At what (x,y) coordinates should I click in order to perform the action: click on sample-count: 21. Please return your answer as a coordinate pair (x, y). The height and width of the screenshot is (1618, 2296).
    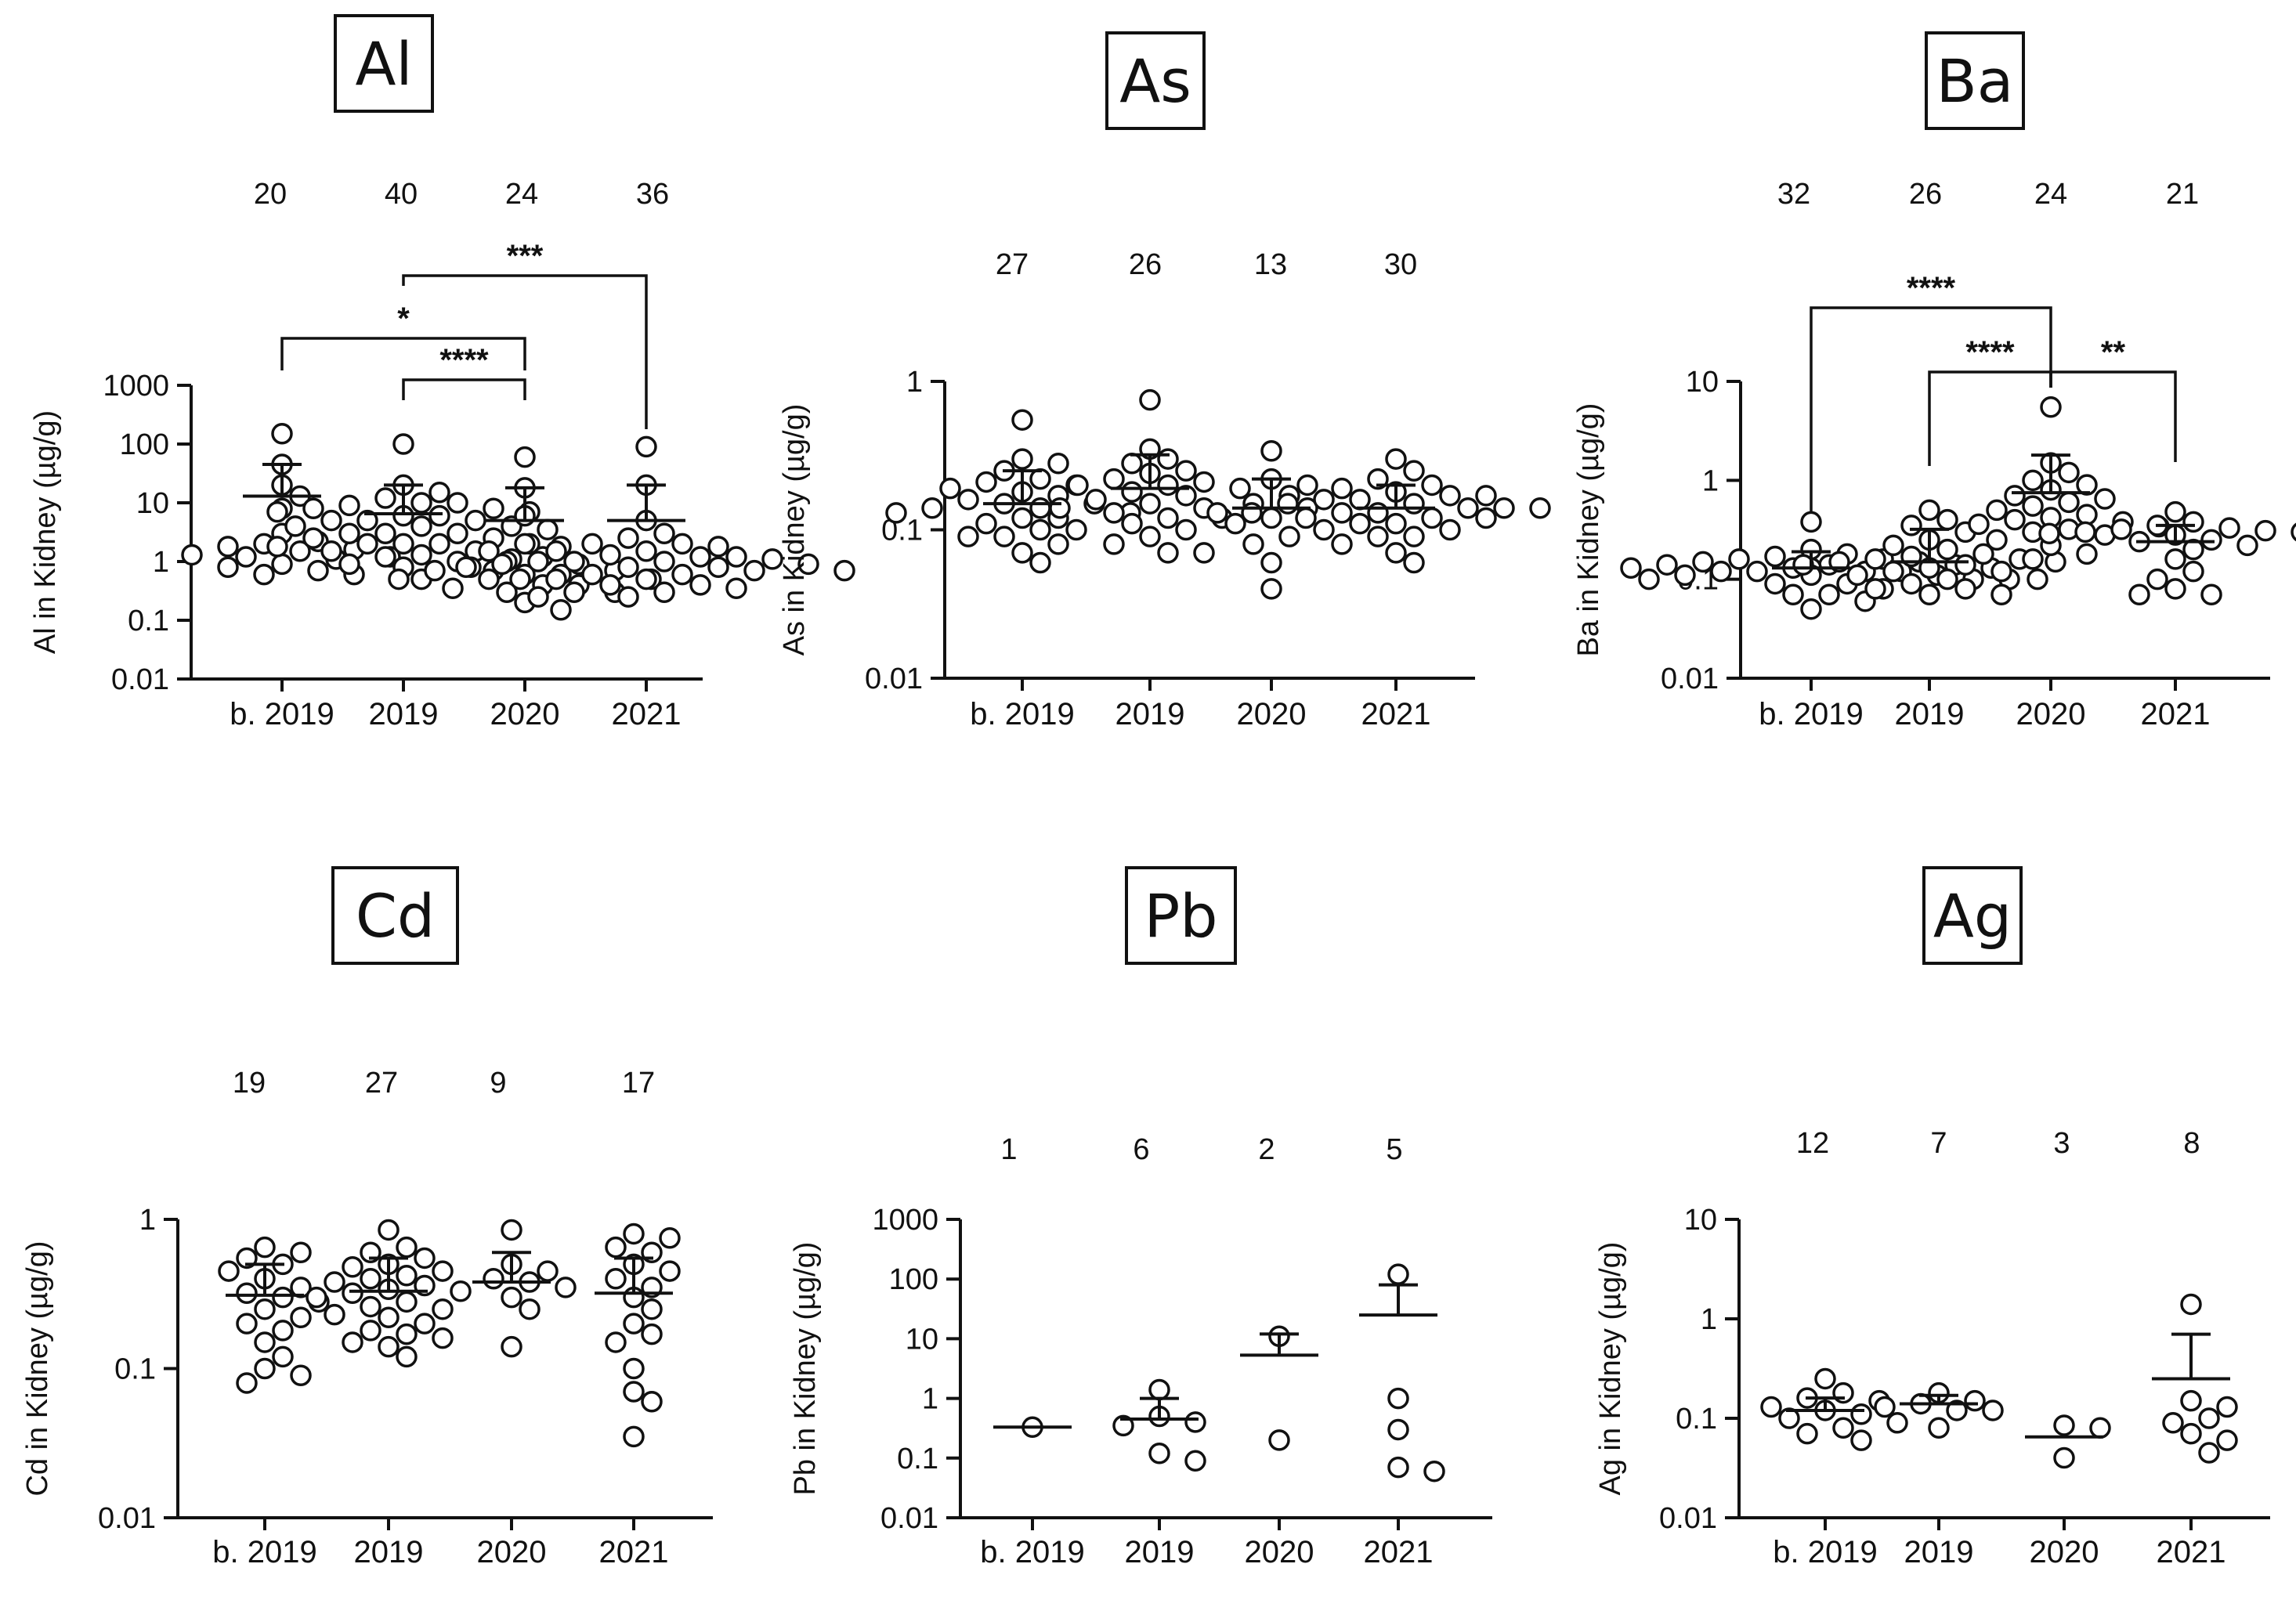
    Looking at the image, I should click on (2182, 194).